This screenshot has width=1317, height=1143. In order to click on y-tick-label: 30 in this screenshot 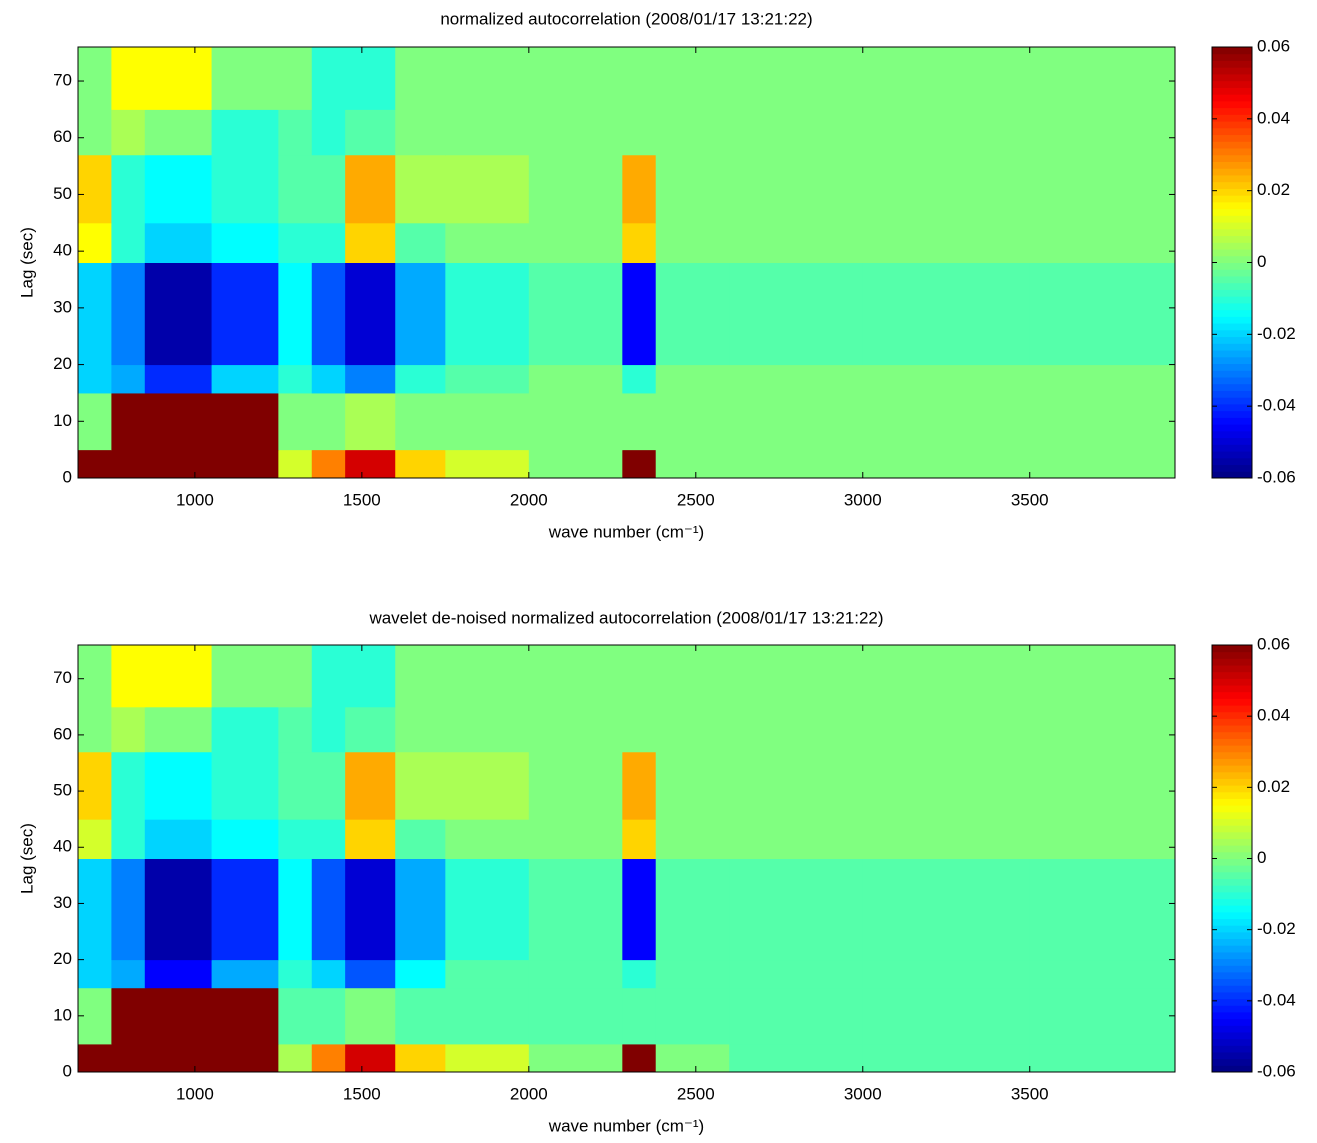, I will do `click(62, 306)`.